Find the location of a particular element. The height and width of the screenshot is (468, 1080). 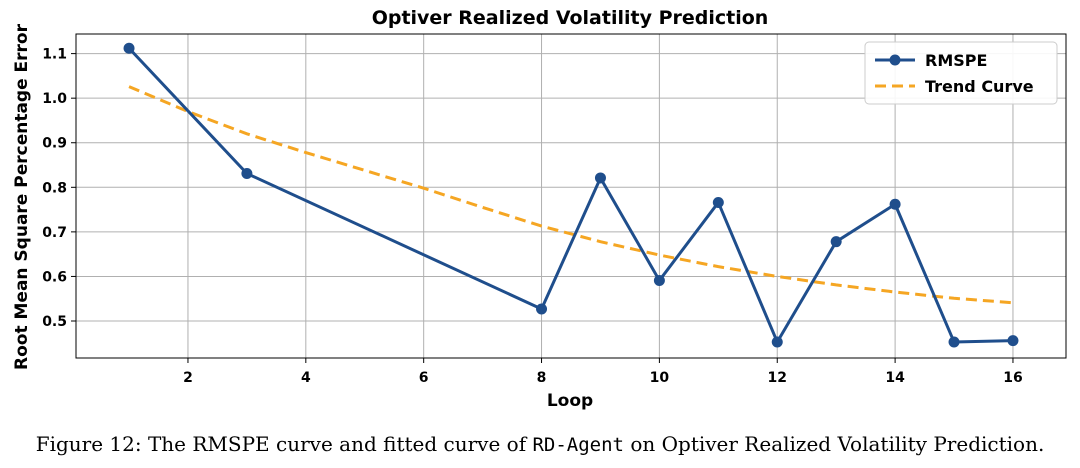

legend-rmspe-marker is located at coordinates (895, 60).